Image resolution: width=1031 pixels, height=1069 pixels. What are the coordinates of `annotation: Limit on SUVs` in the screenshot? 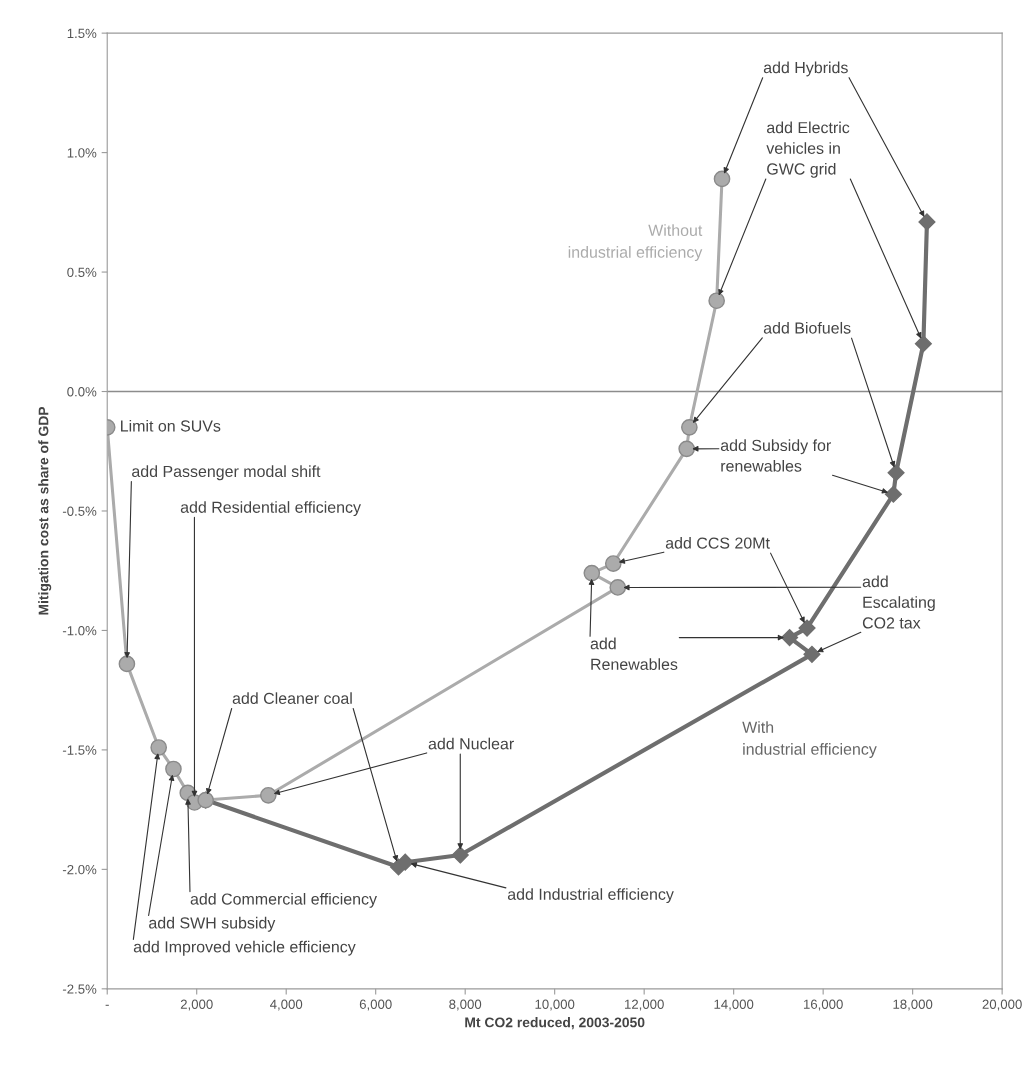 It's located at (171, 425).